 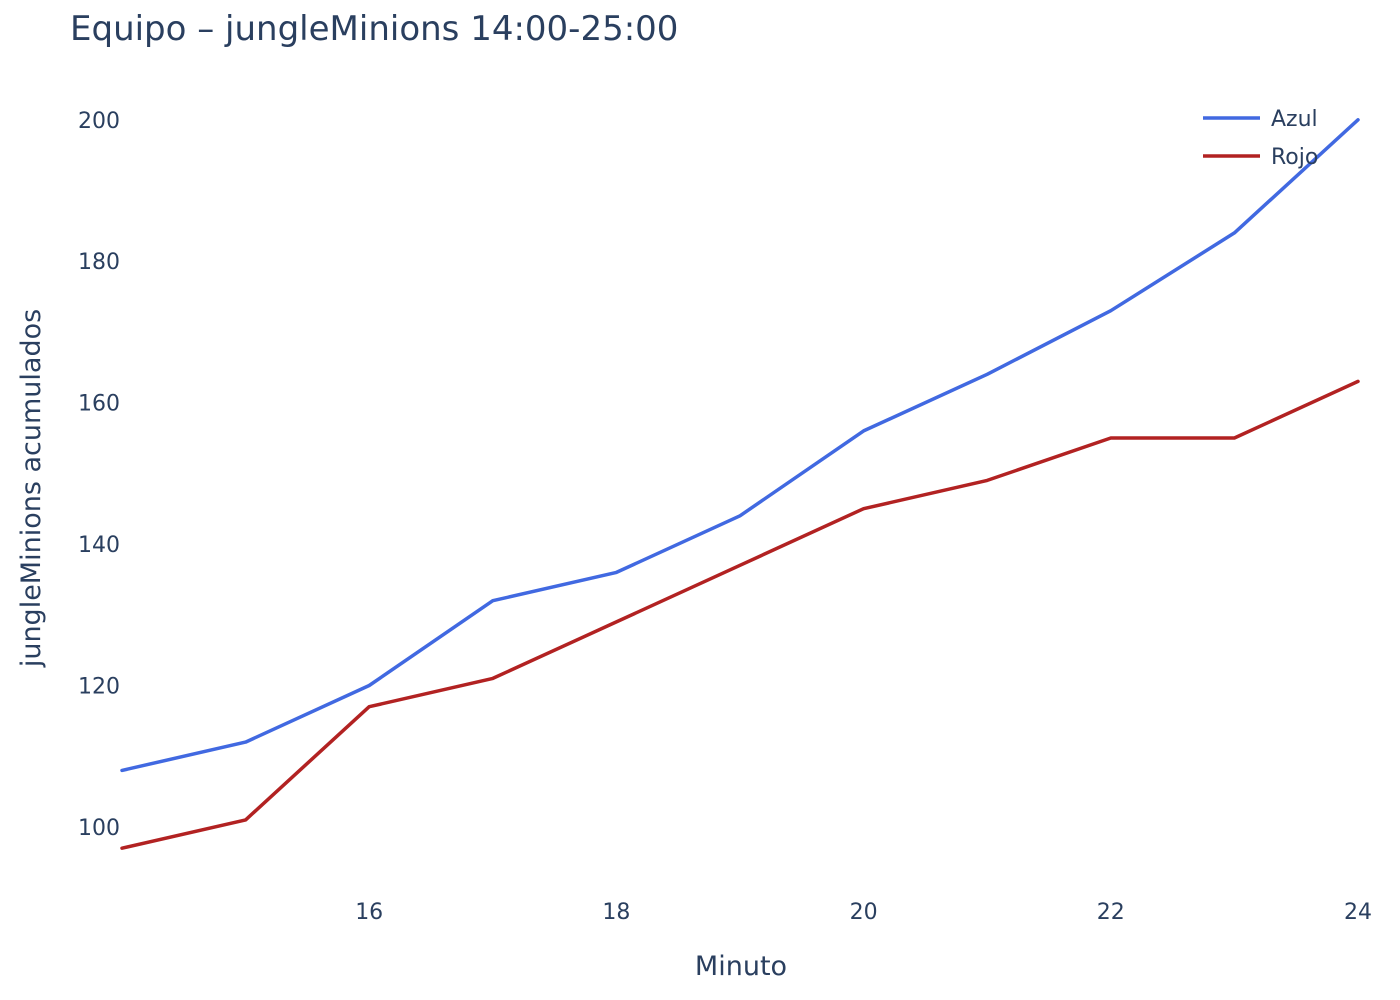 I want to click on y-tick-label: 120, so click(x=99, y=687).